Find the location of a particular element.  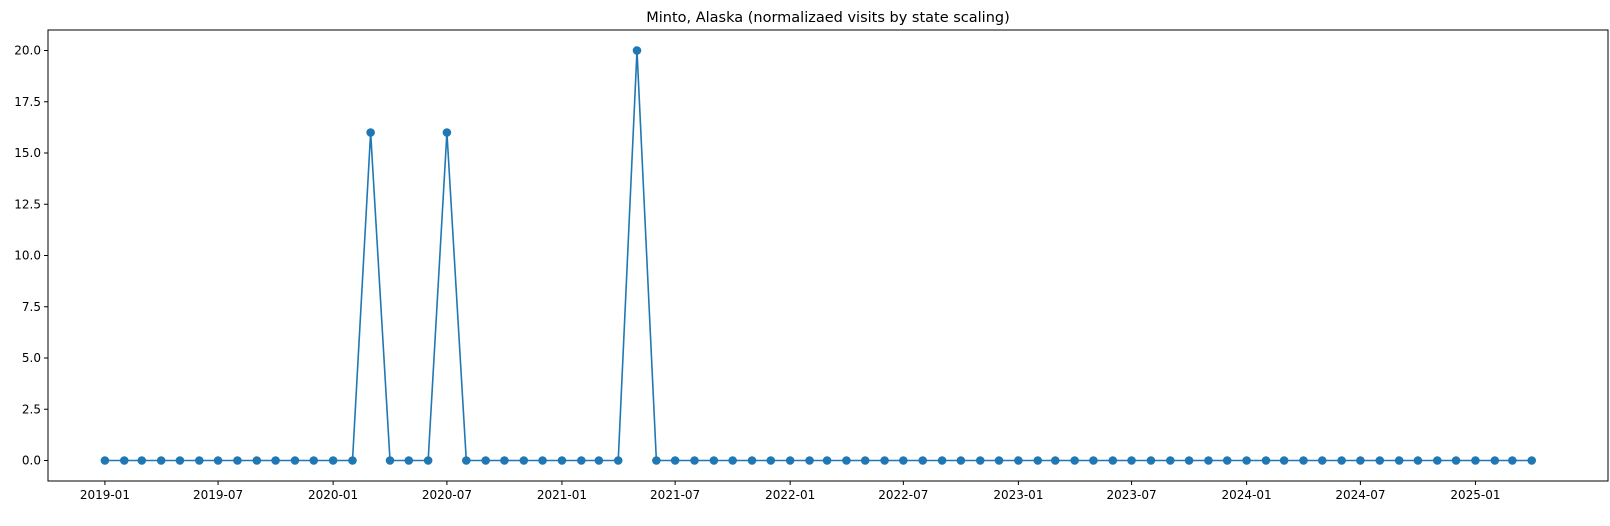

x-tick-label: 2025-01 is located at coordinates (1475, 495).